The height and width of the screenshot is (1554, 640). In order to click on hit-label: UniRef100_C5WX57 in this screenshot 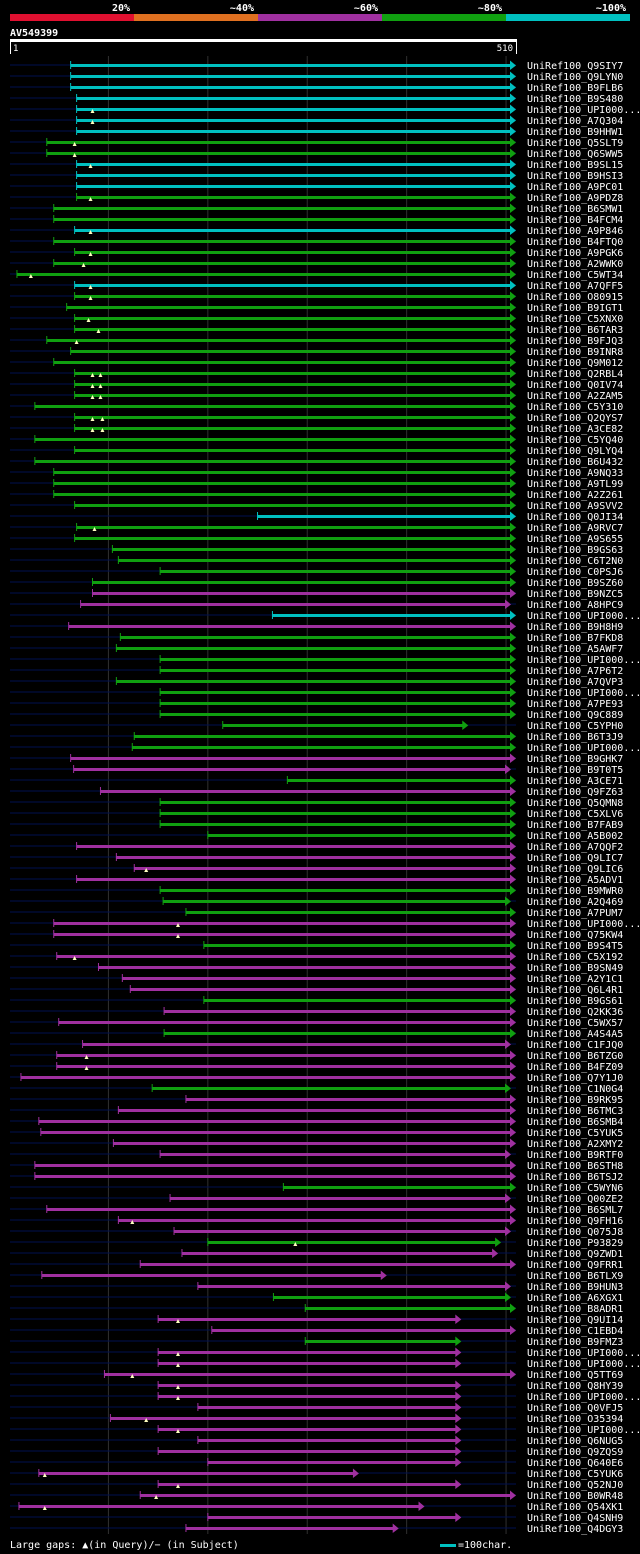, I will do `click(575, 1023)`.